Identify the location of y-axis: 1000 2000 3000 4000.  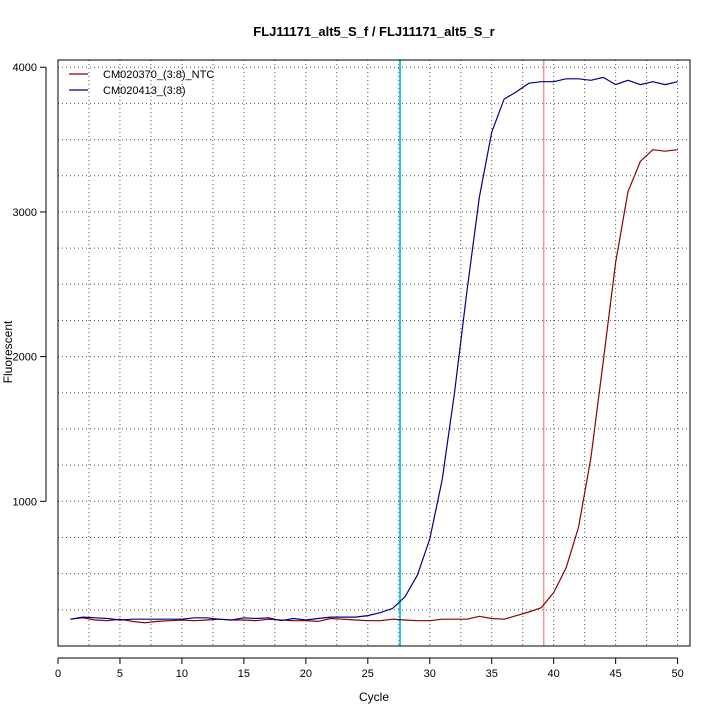
(30, 285).